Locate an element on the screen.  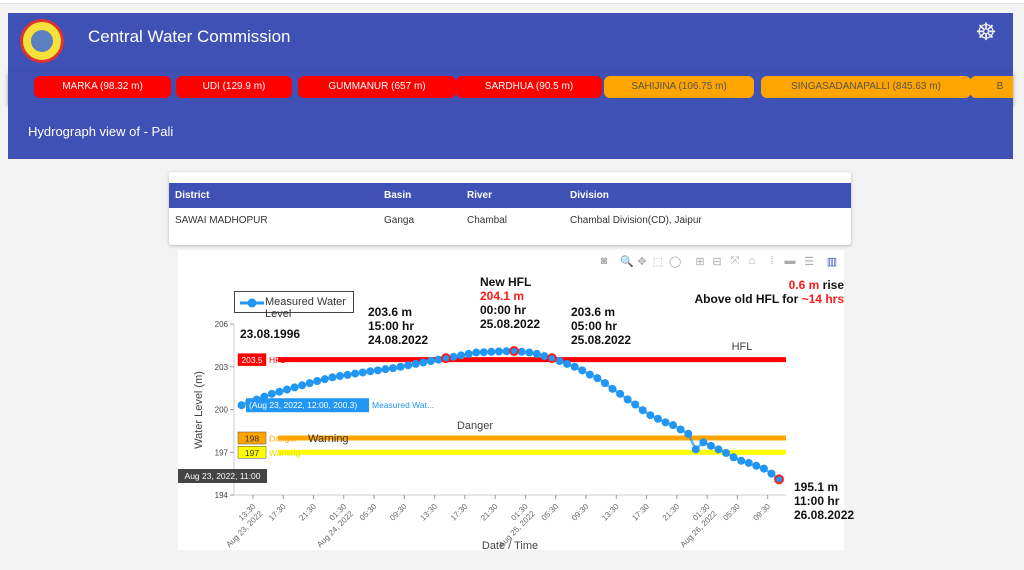
box-select-icon: ⬚ is located at coordinates (658, 262).